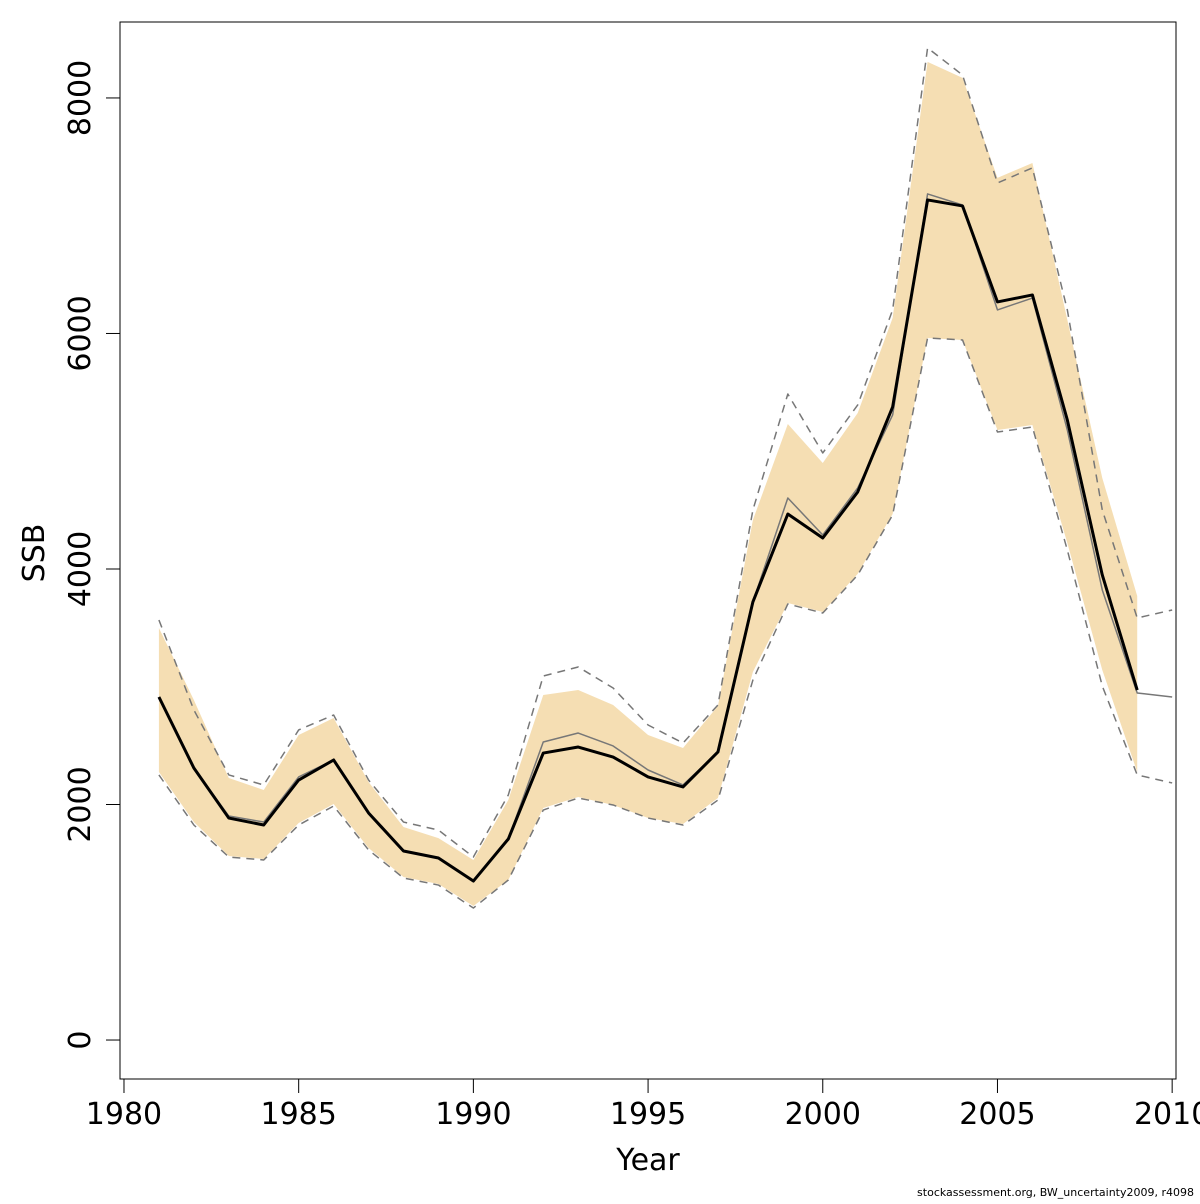 The height and width of the screenshot is (1204, 1200). What do you see at coordinates (80, 1039) in the screenshot?
I see `y-tick-label: 0` at bounding box center [80, 1039].